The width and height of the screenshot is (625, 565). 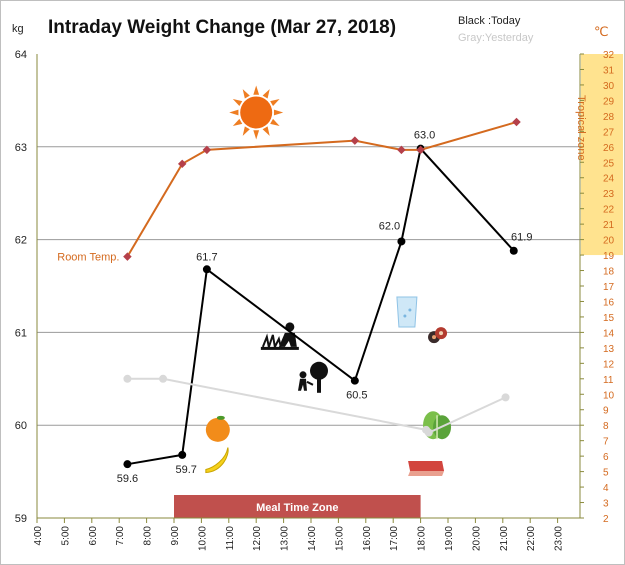 I want to click on y-right-tick-3: 3, so click(x=606, y=504).